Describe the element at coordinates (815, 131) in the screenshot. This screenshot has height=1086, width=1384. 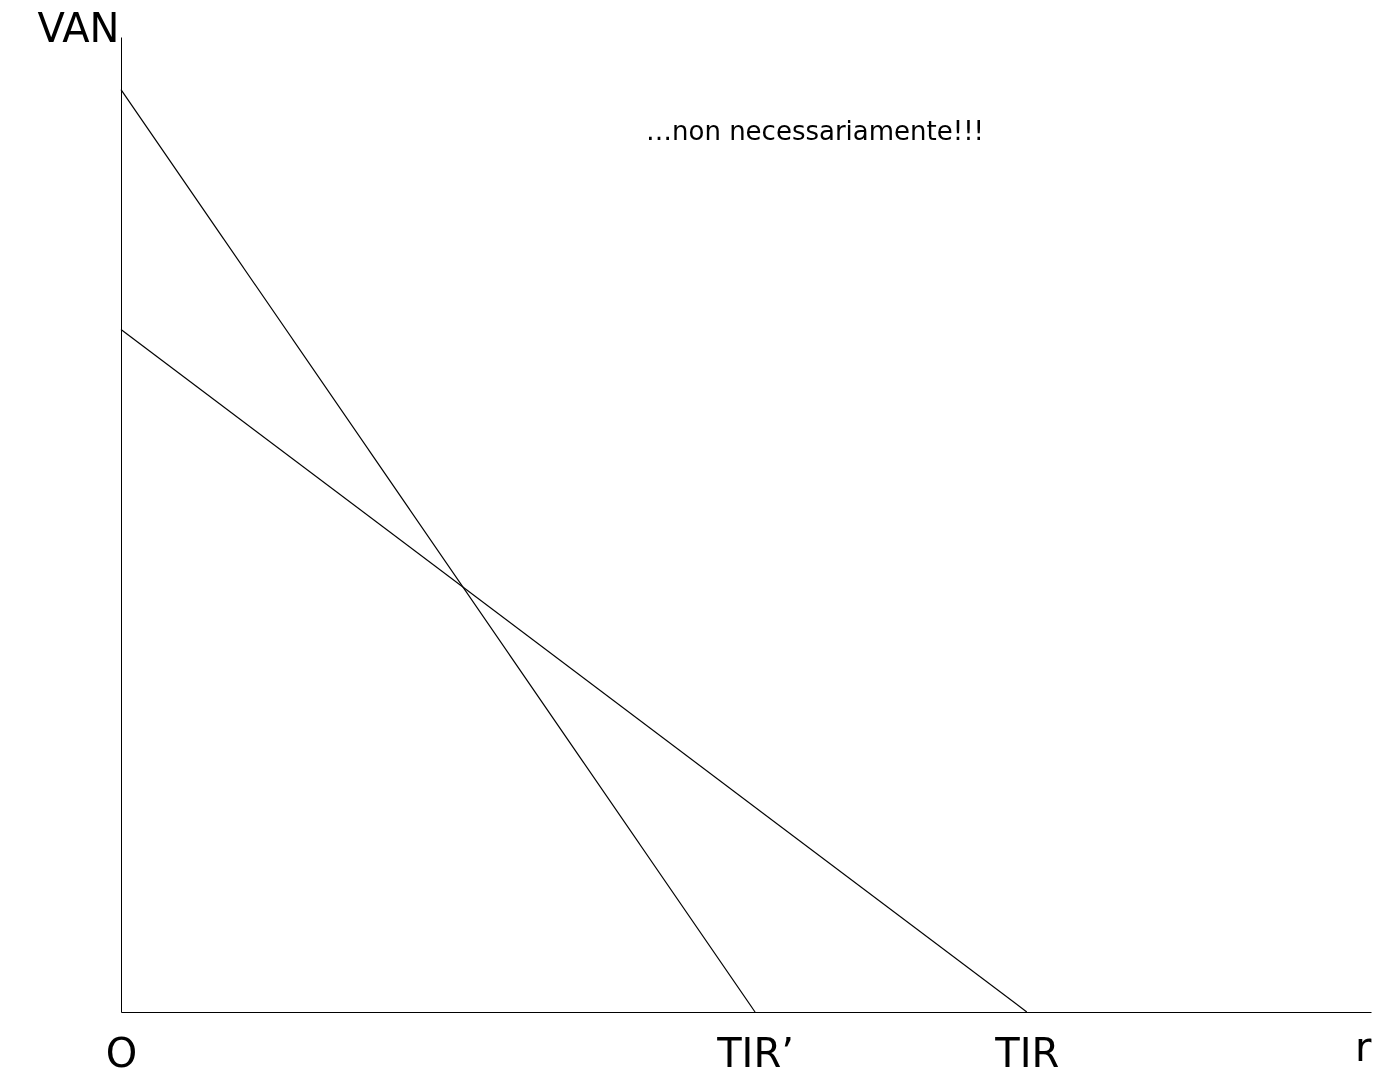
I see `annotation: …non necessariamente!!!` at that location.